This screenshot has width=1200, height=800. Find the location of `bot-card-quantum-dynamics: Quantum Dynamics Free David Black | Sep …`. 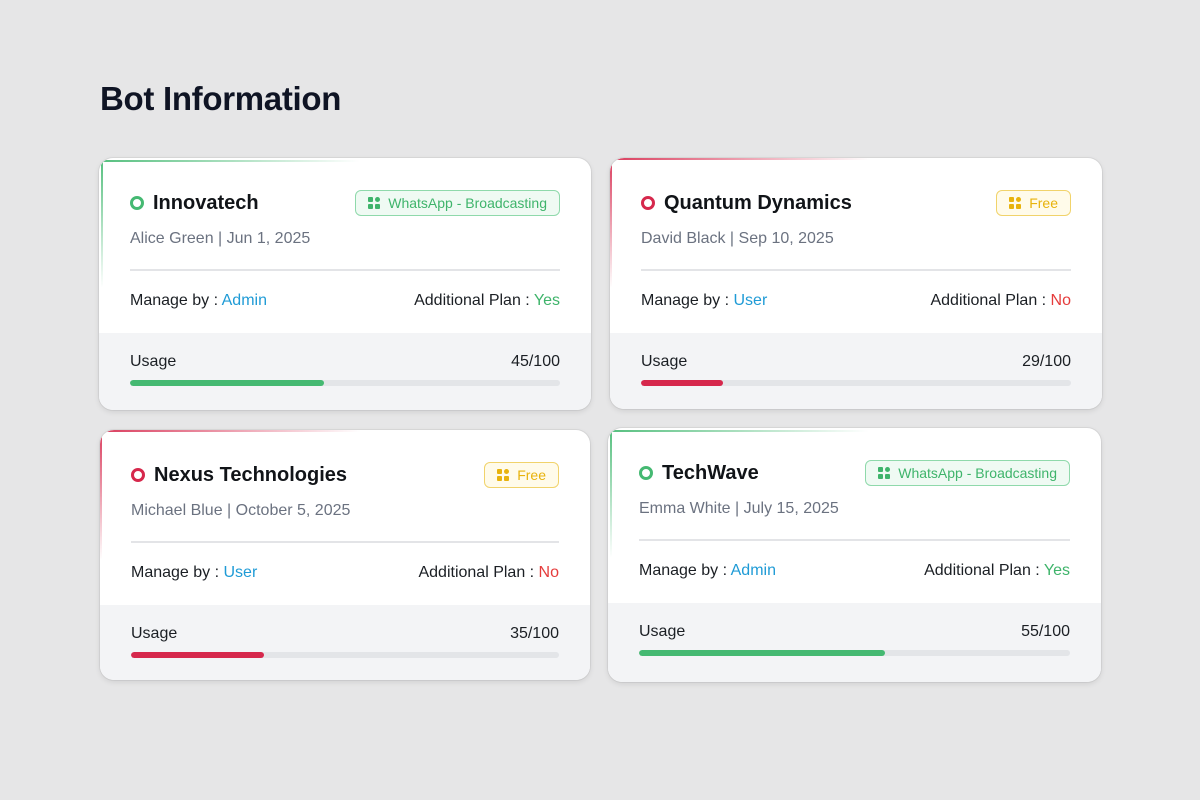

bot-card-quantum-dynamics: Quantum Dynamics Free David Black | Sep … is located at coordinates (856, 283).